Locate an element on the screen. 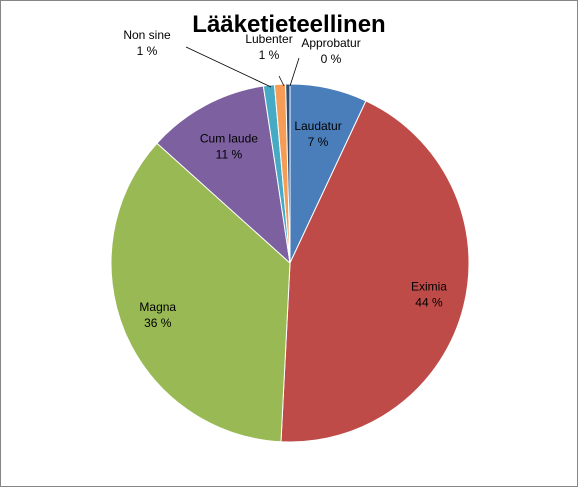  slice-value-non-sine: 1 % is located at coordinates (147, 51).